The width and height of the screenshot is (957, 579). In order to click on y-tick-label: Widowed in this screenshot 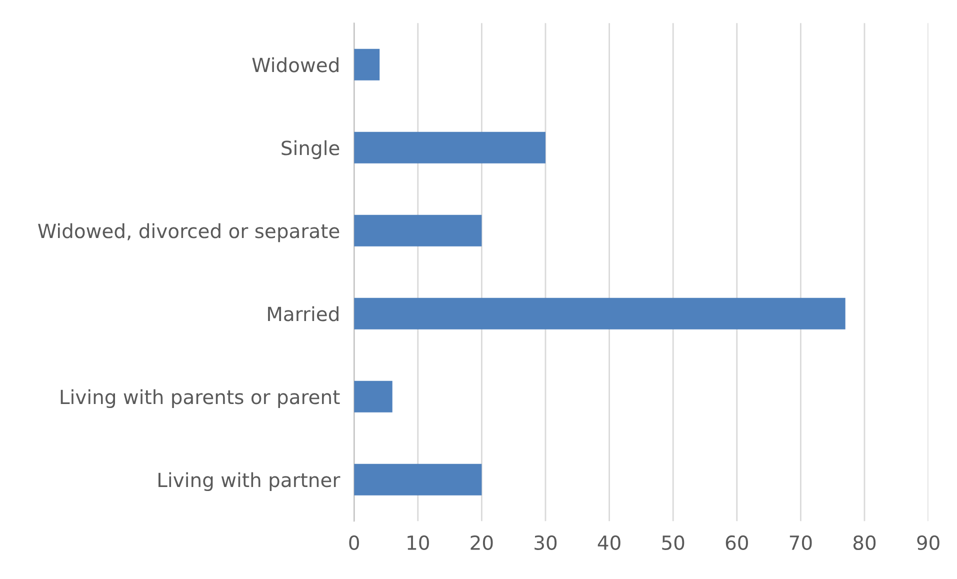, I will do `click(295, 64)`.